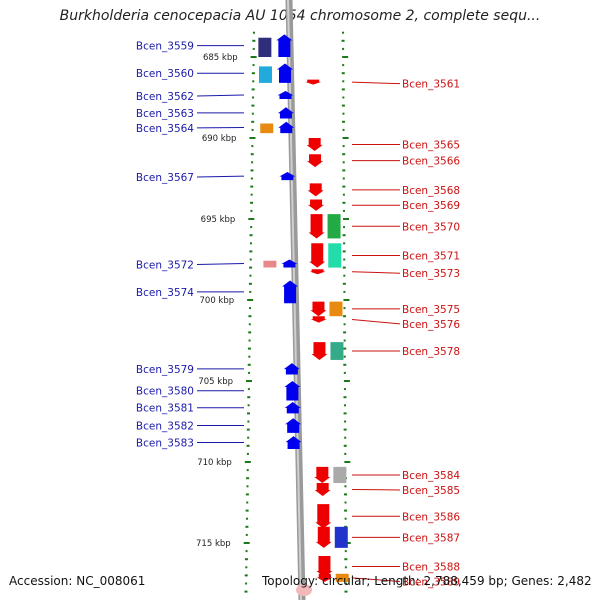 The height and width of the screenshot is (600, 600). Describe the element at coordinates (165, 178) in the screenshot. I see `gene-label-left: Bcen_3567` at that location.